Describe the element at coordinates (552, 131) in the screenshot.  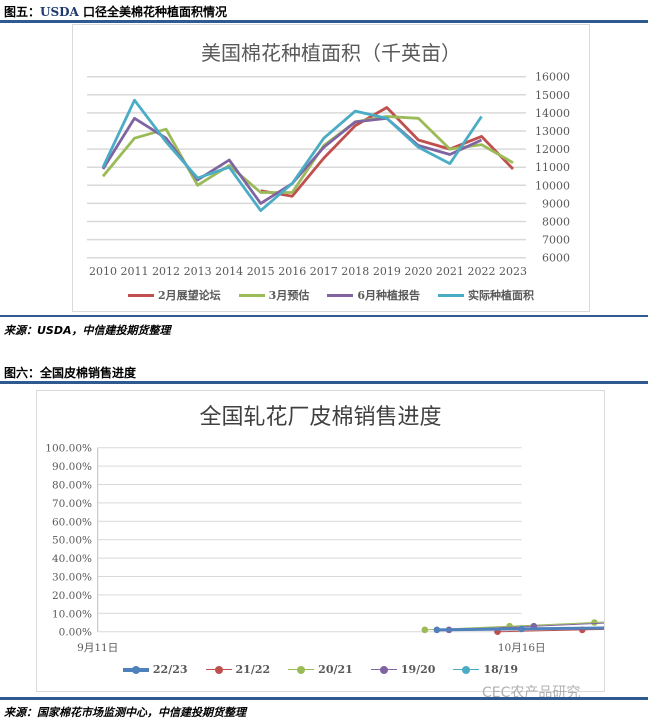
I see `y-tick-label: 13000` at that location.